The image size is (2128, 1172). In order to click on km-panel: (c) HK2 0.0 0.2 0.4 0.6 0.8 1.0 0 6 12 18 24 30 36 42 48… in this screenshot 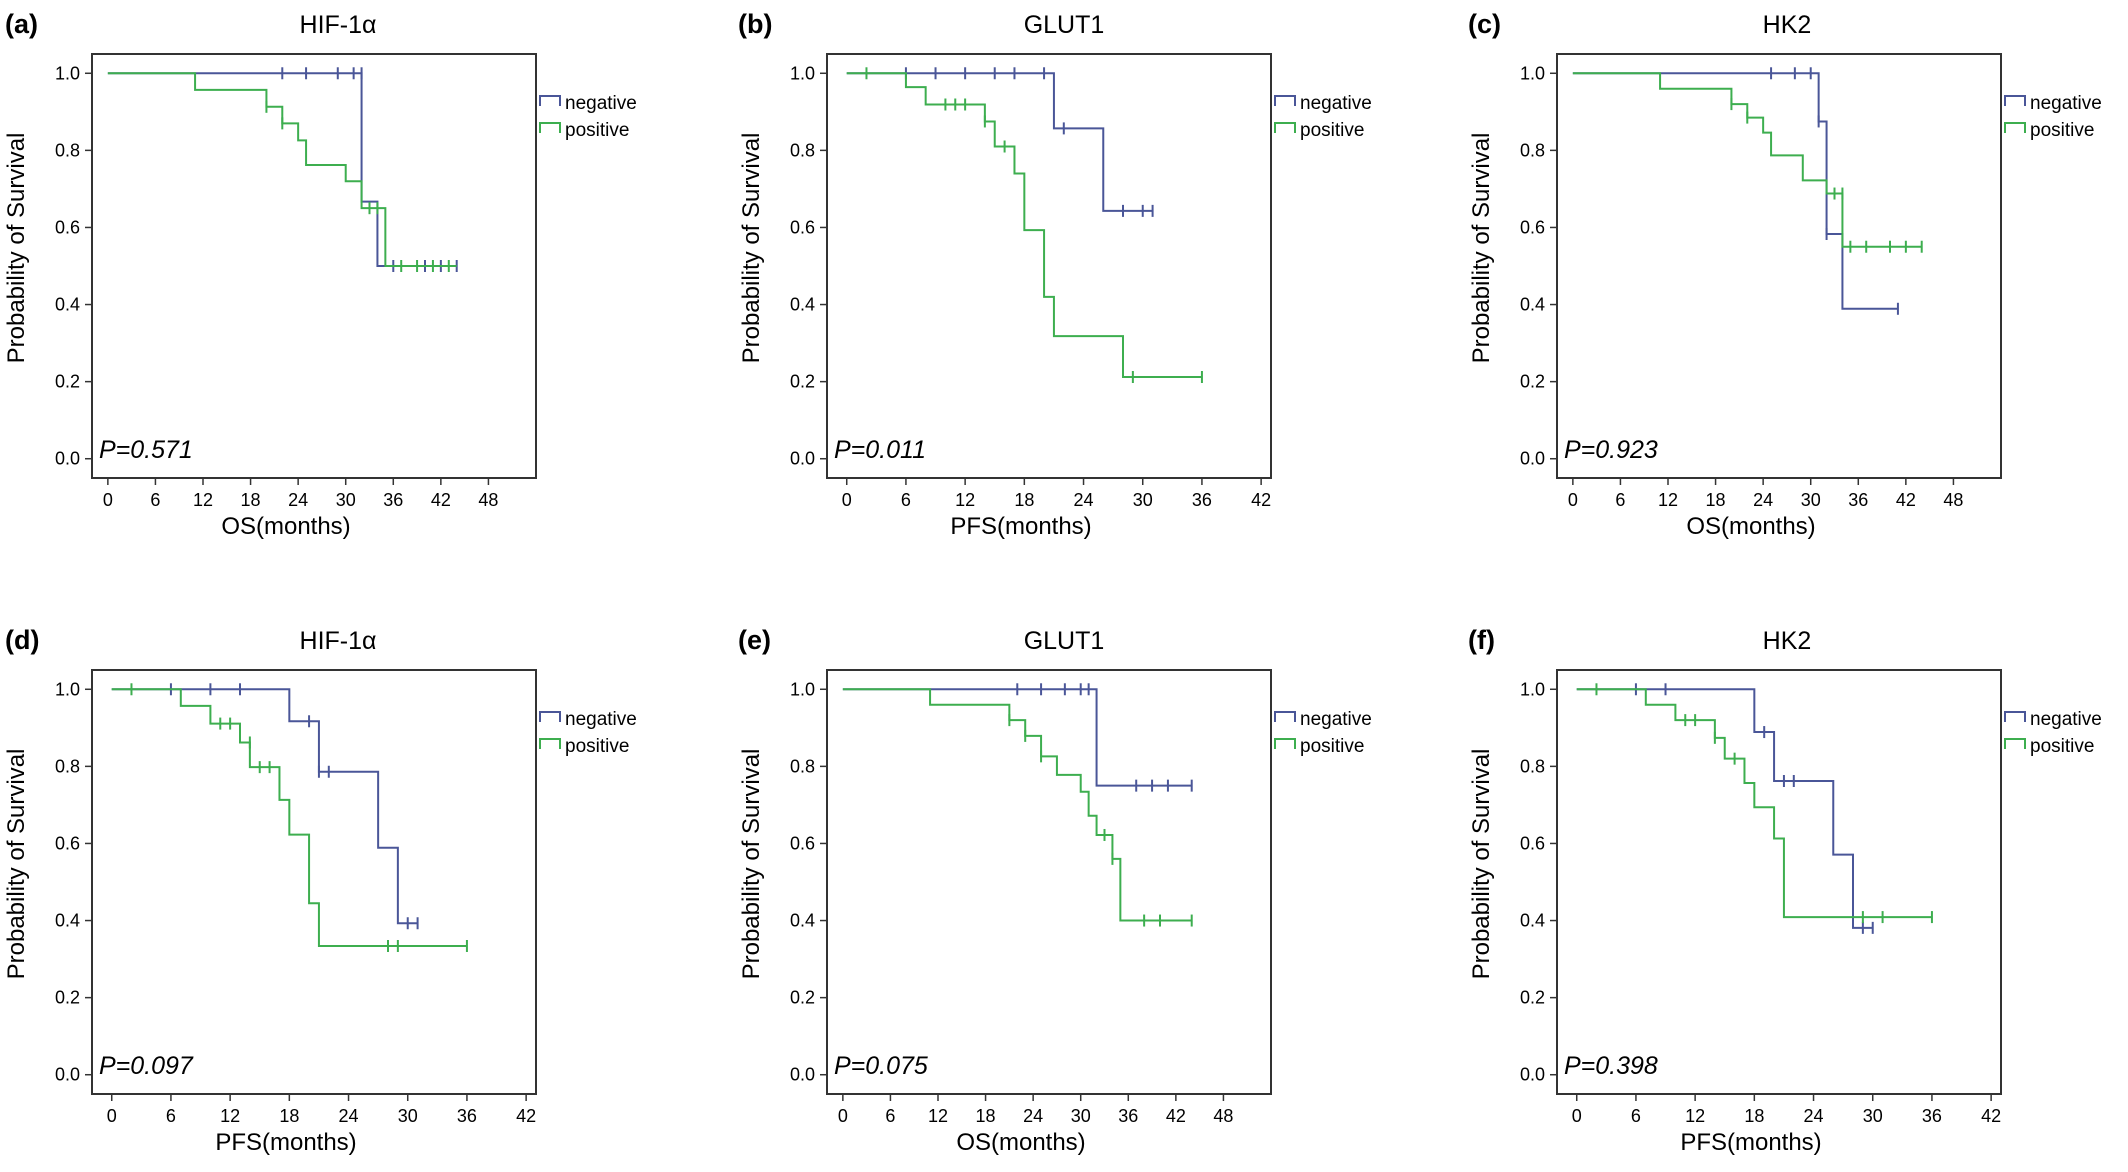, I will do `click(1785, 274)`.